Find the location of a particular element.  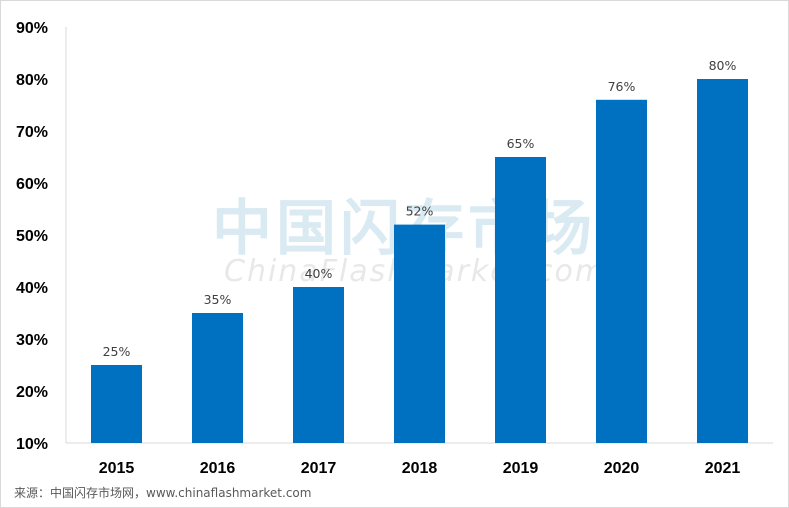

y-tick-label: 20% is located at coordinates (32, 392).